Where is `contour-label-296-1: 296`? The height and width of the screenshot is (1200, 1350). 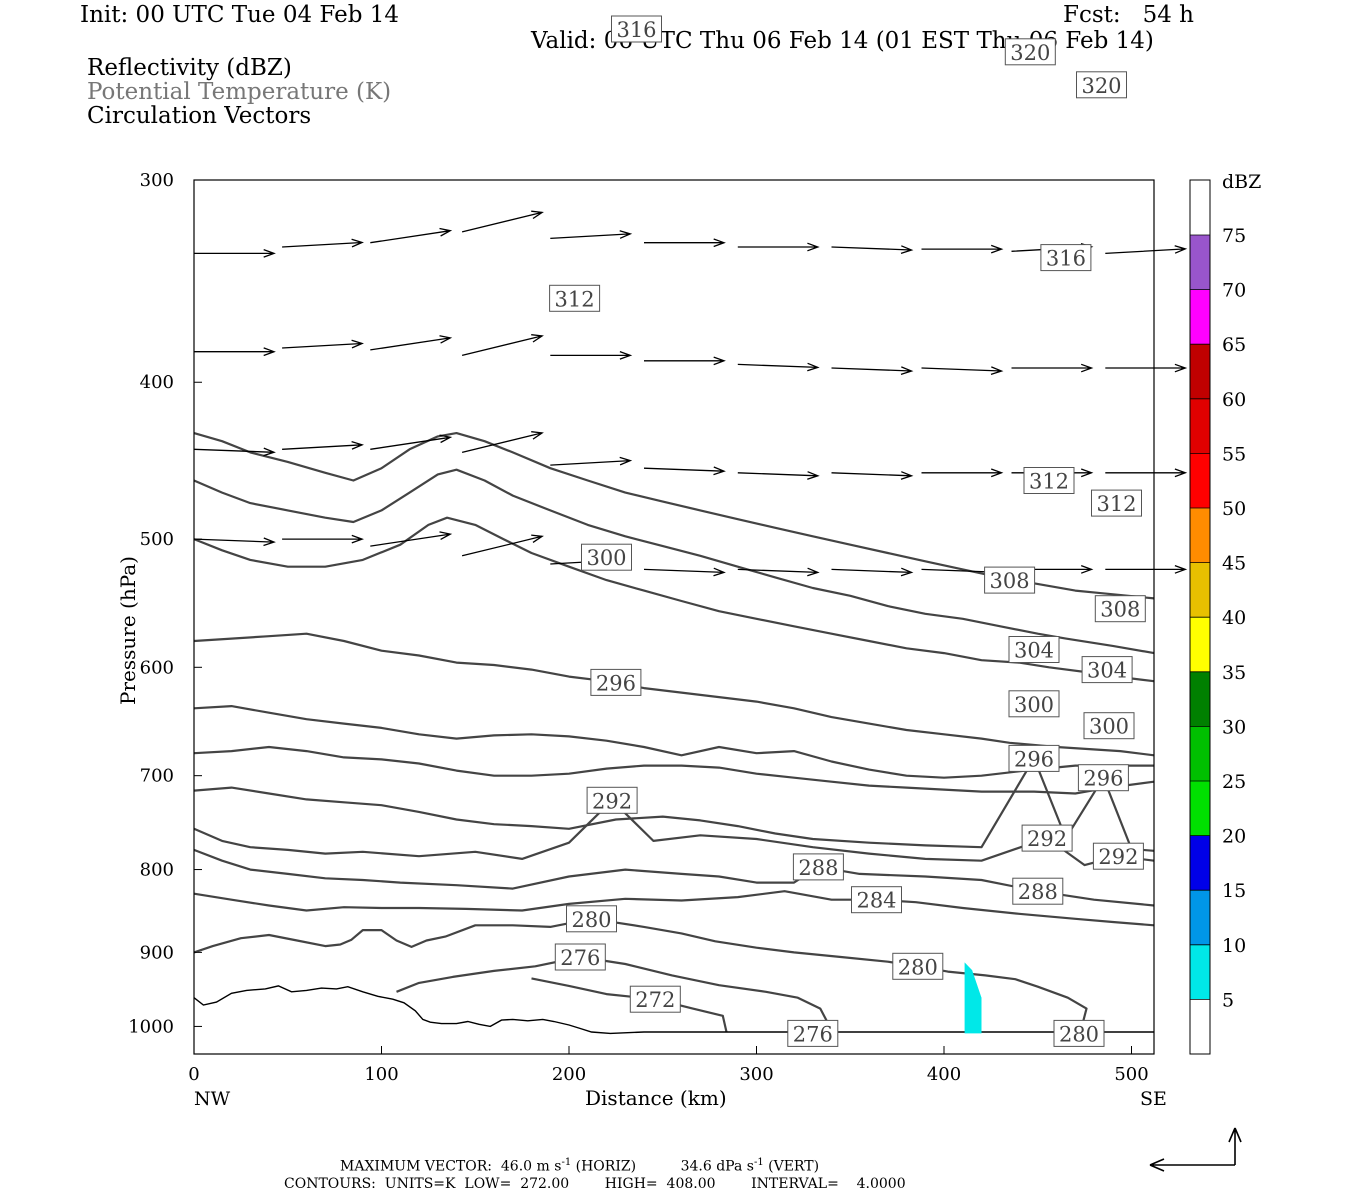 contour-label-296-1: 296 is located at coordinates (616, 682).